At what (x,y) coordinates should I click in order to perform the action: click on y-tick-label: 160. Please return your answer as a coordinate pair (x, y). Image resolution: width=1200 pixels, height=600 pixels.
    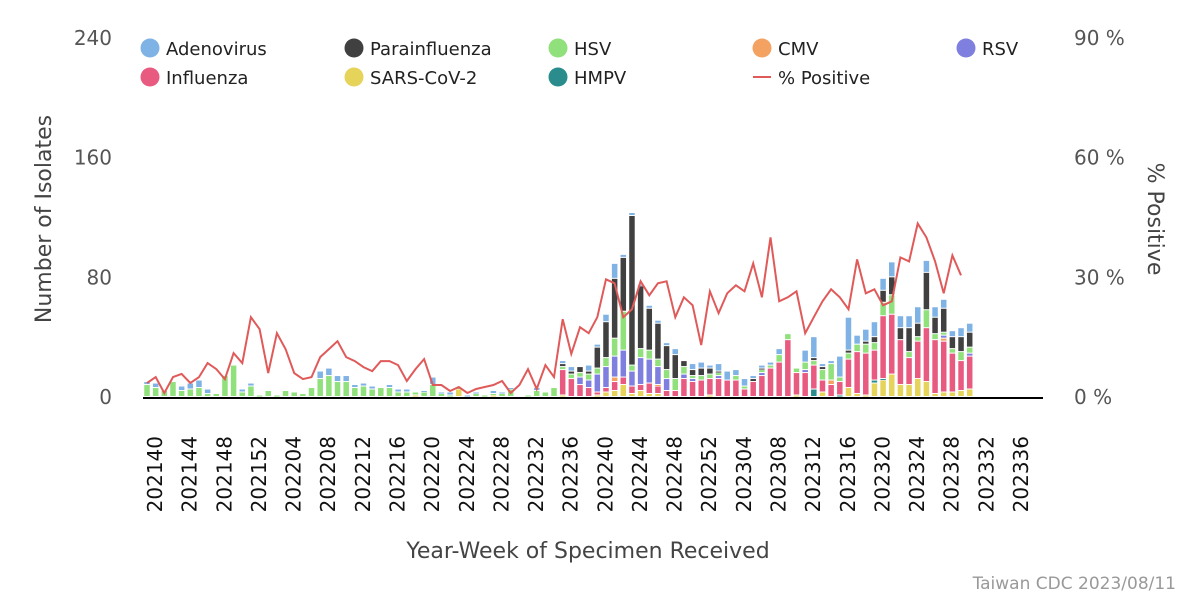
    Looking at the image, I should click on (93, 158).